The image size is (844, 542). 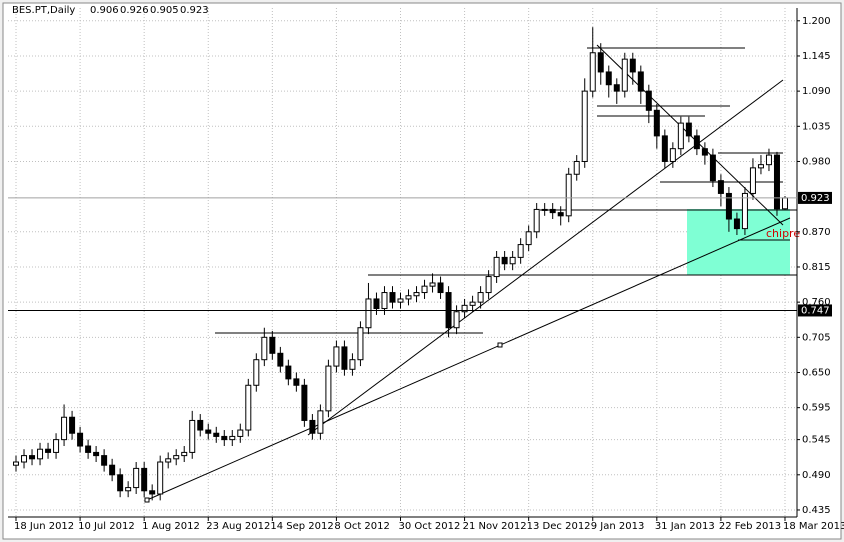 I want to click on x-tick-label: 1 Aug 2012, so click(x=171, y=526).